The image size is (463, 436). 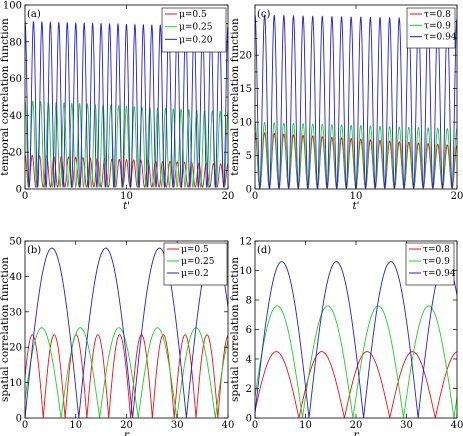 What do you see at coordinates (245, 242) in the screenshot?
I see `y-tick-label: 12` at bounding box center [245, 242].